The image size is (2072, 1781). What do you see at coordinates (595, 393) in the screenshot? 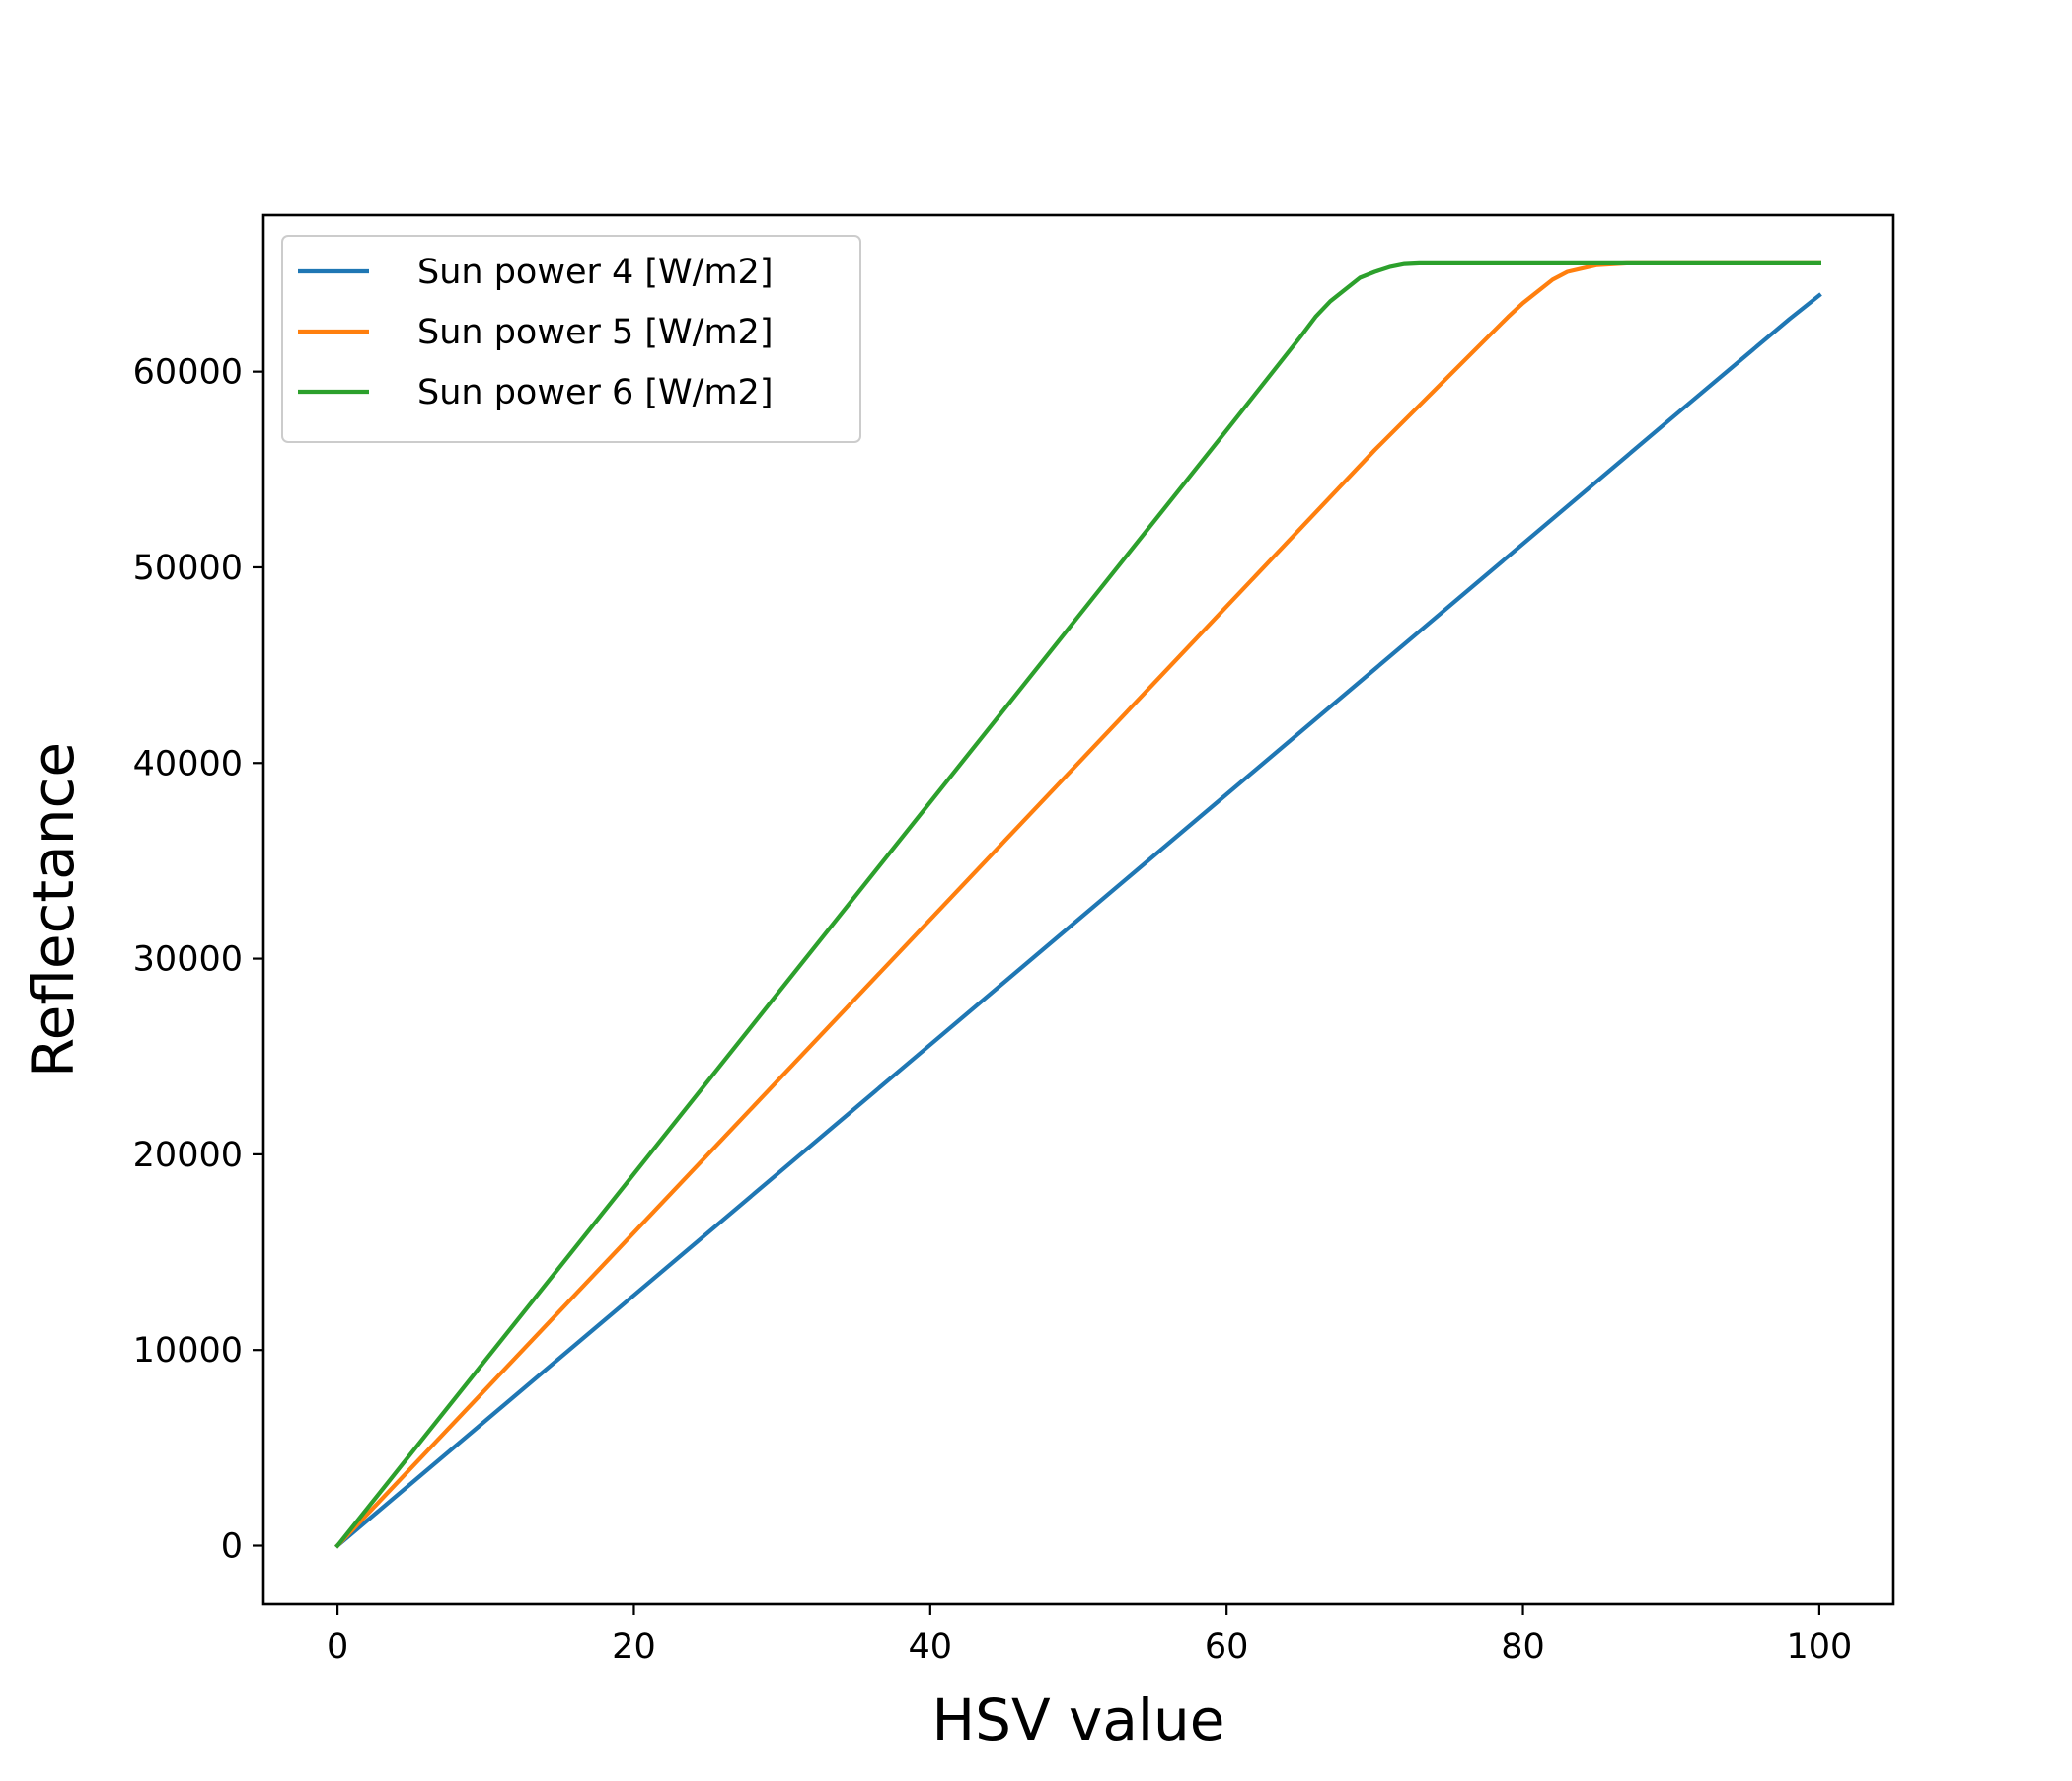
I see `legend-label-3: Sun power 6 [W/m2]` at bounding box center [595, 393].